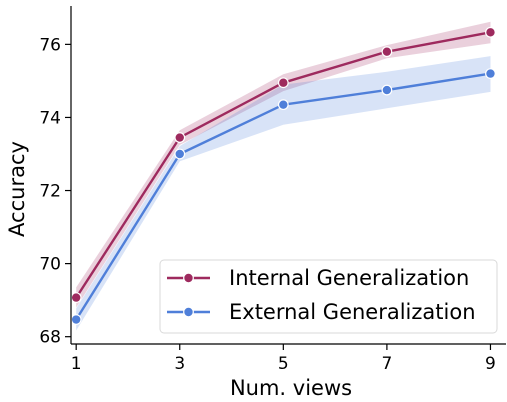  Describe the element at coordinates (490, 364) in the screenshot. I see `x-tick-label: 9` at that location.